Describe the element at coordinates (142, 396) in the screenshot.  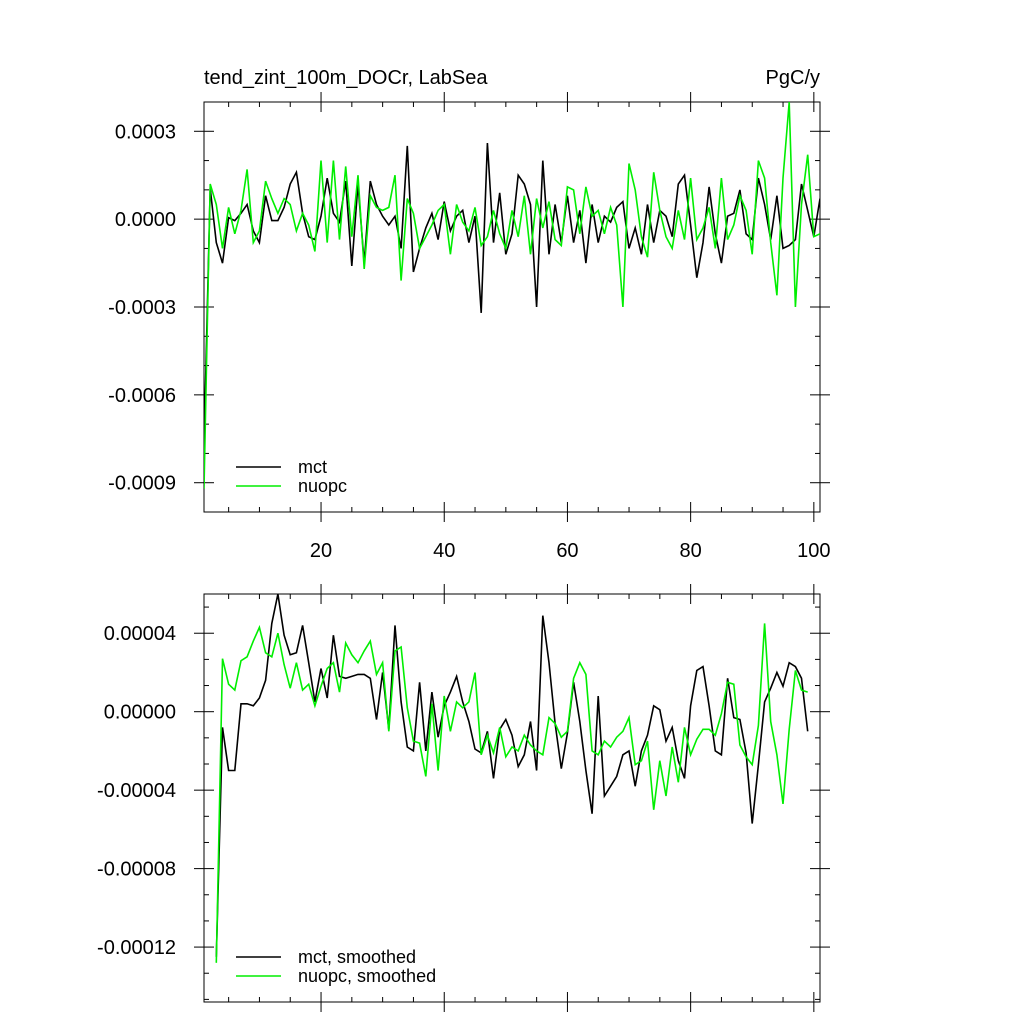
I see `y-tick-label: -0.0006` at that location.